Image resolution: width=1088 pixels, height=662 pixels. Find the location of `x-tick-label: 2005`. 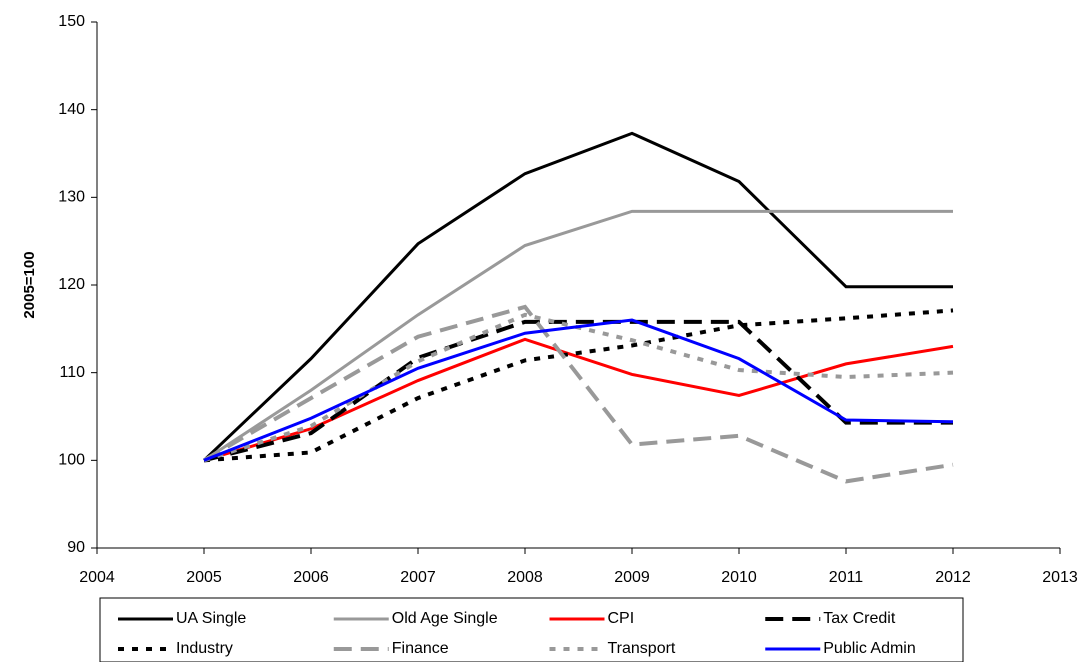

x-tick-label: 2005 is located at coordinates (204, 577).